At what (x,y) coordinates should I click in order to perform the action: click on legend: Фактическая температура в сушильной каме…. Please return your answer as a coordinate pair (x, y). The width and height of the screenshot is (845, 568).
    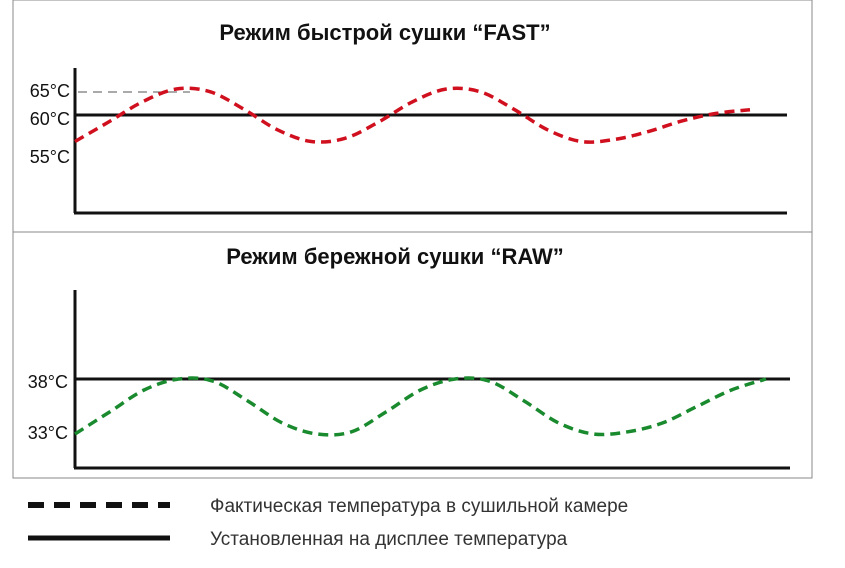
    Looking at the image, I should click on (328, 523).